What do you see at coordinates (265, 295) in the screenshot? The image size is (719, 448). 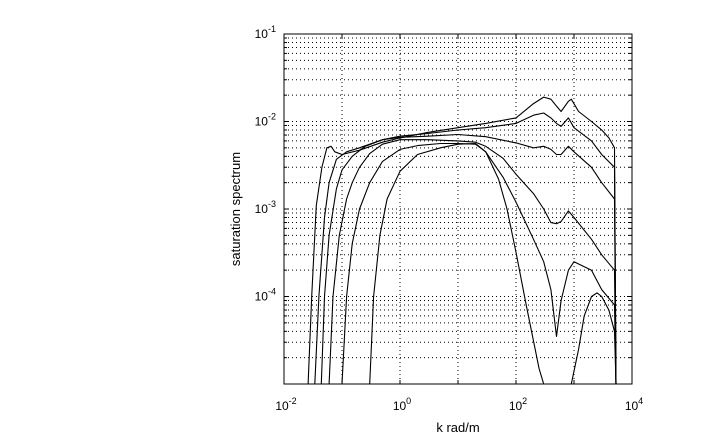 I see `y-tick-label: 10⁻⁴` at bounding box center [265, 295].